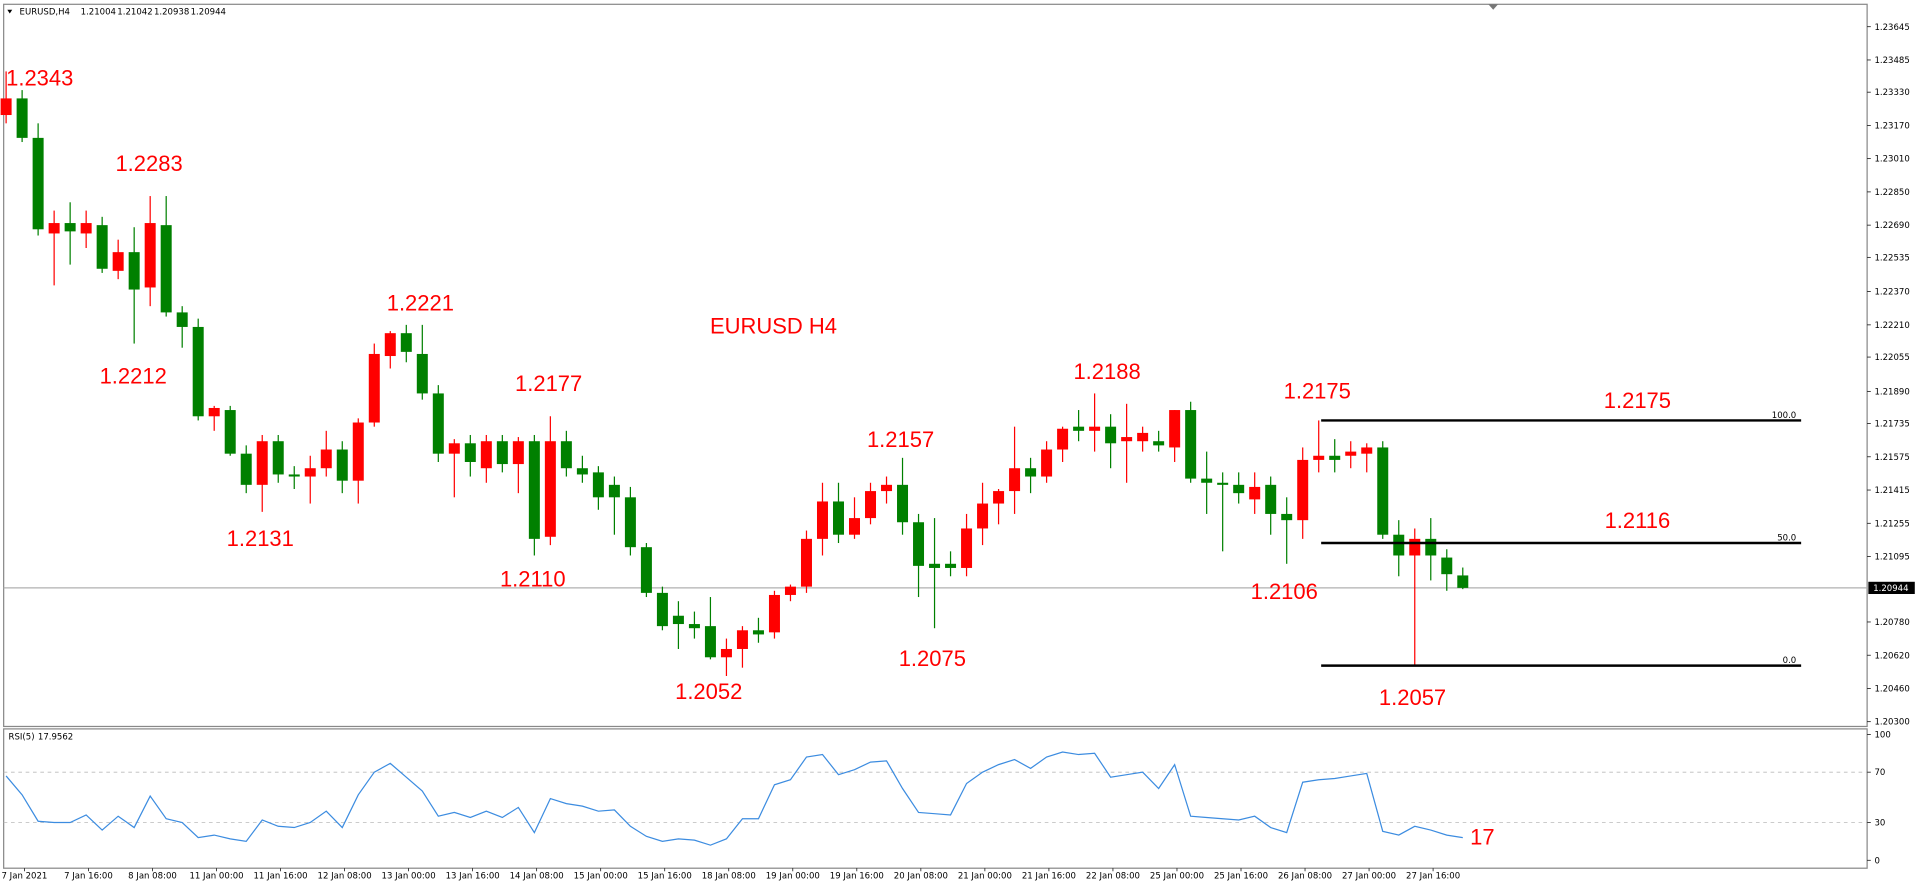 This screenshot has height=889, width=1916. I want to click on shift-marker, so click(1493, 7).